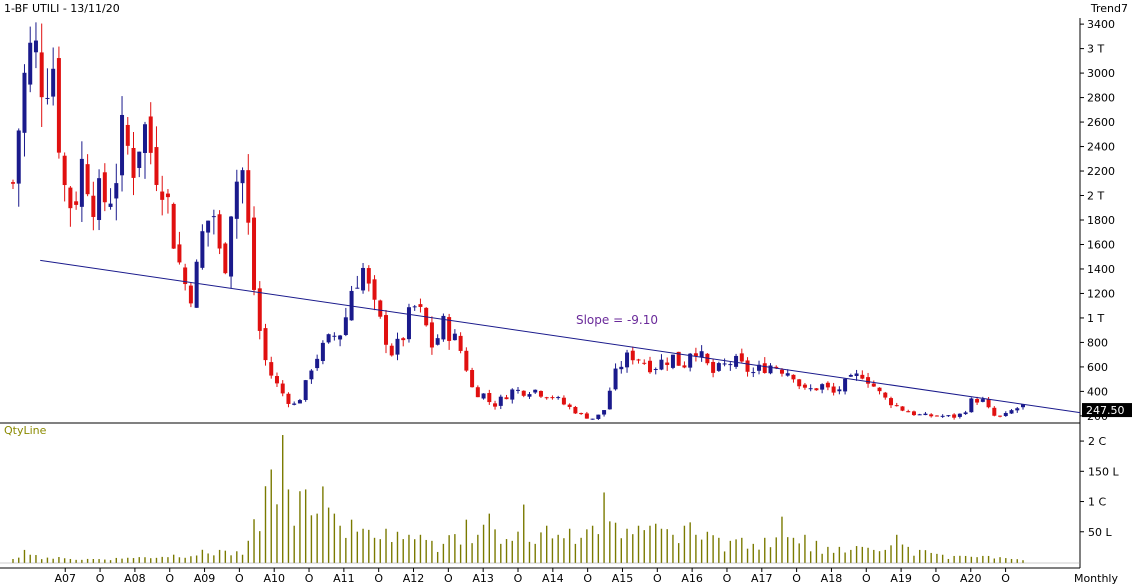  What do you see at coordinates (1097, 342) in the screenshot?
I see `price-tick-label: 800` at bounding box center [1097, 342].